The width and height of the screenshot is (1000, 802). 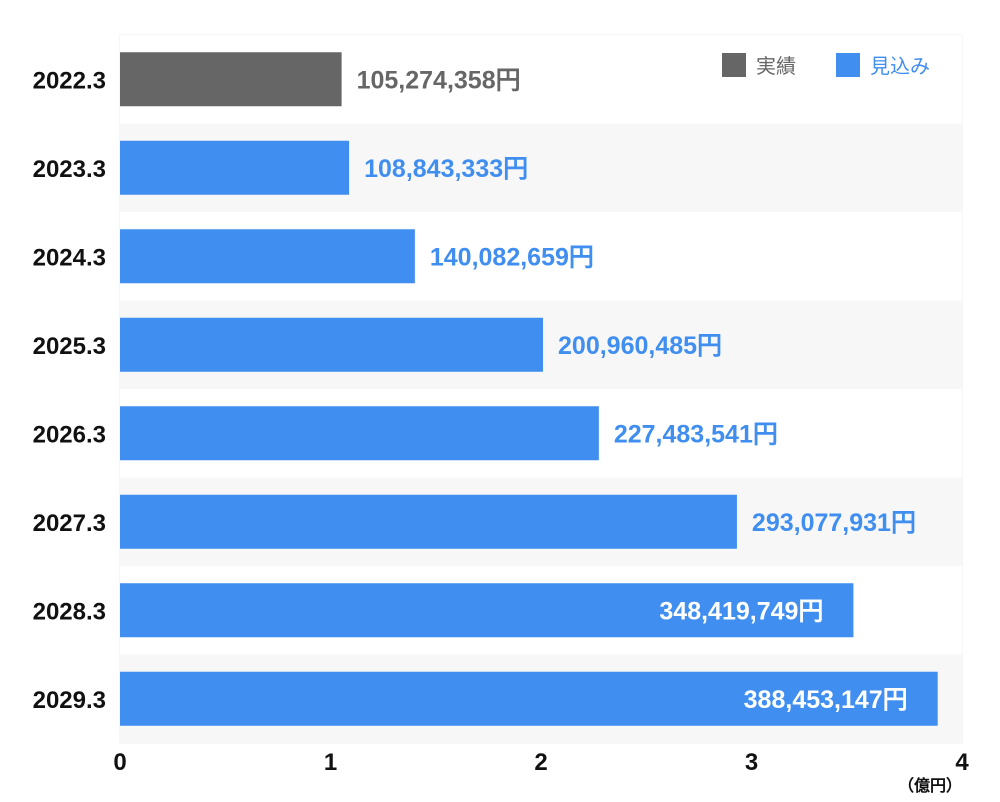 I want to click on value-label: 200,960,485円, so click(x=640, y=346).